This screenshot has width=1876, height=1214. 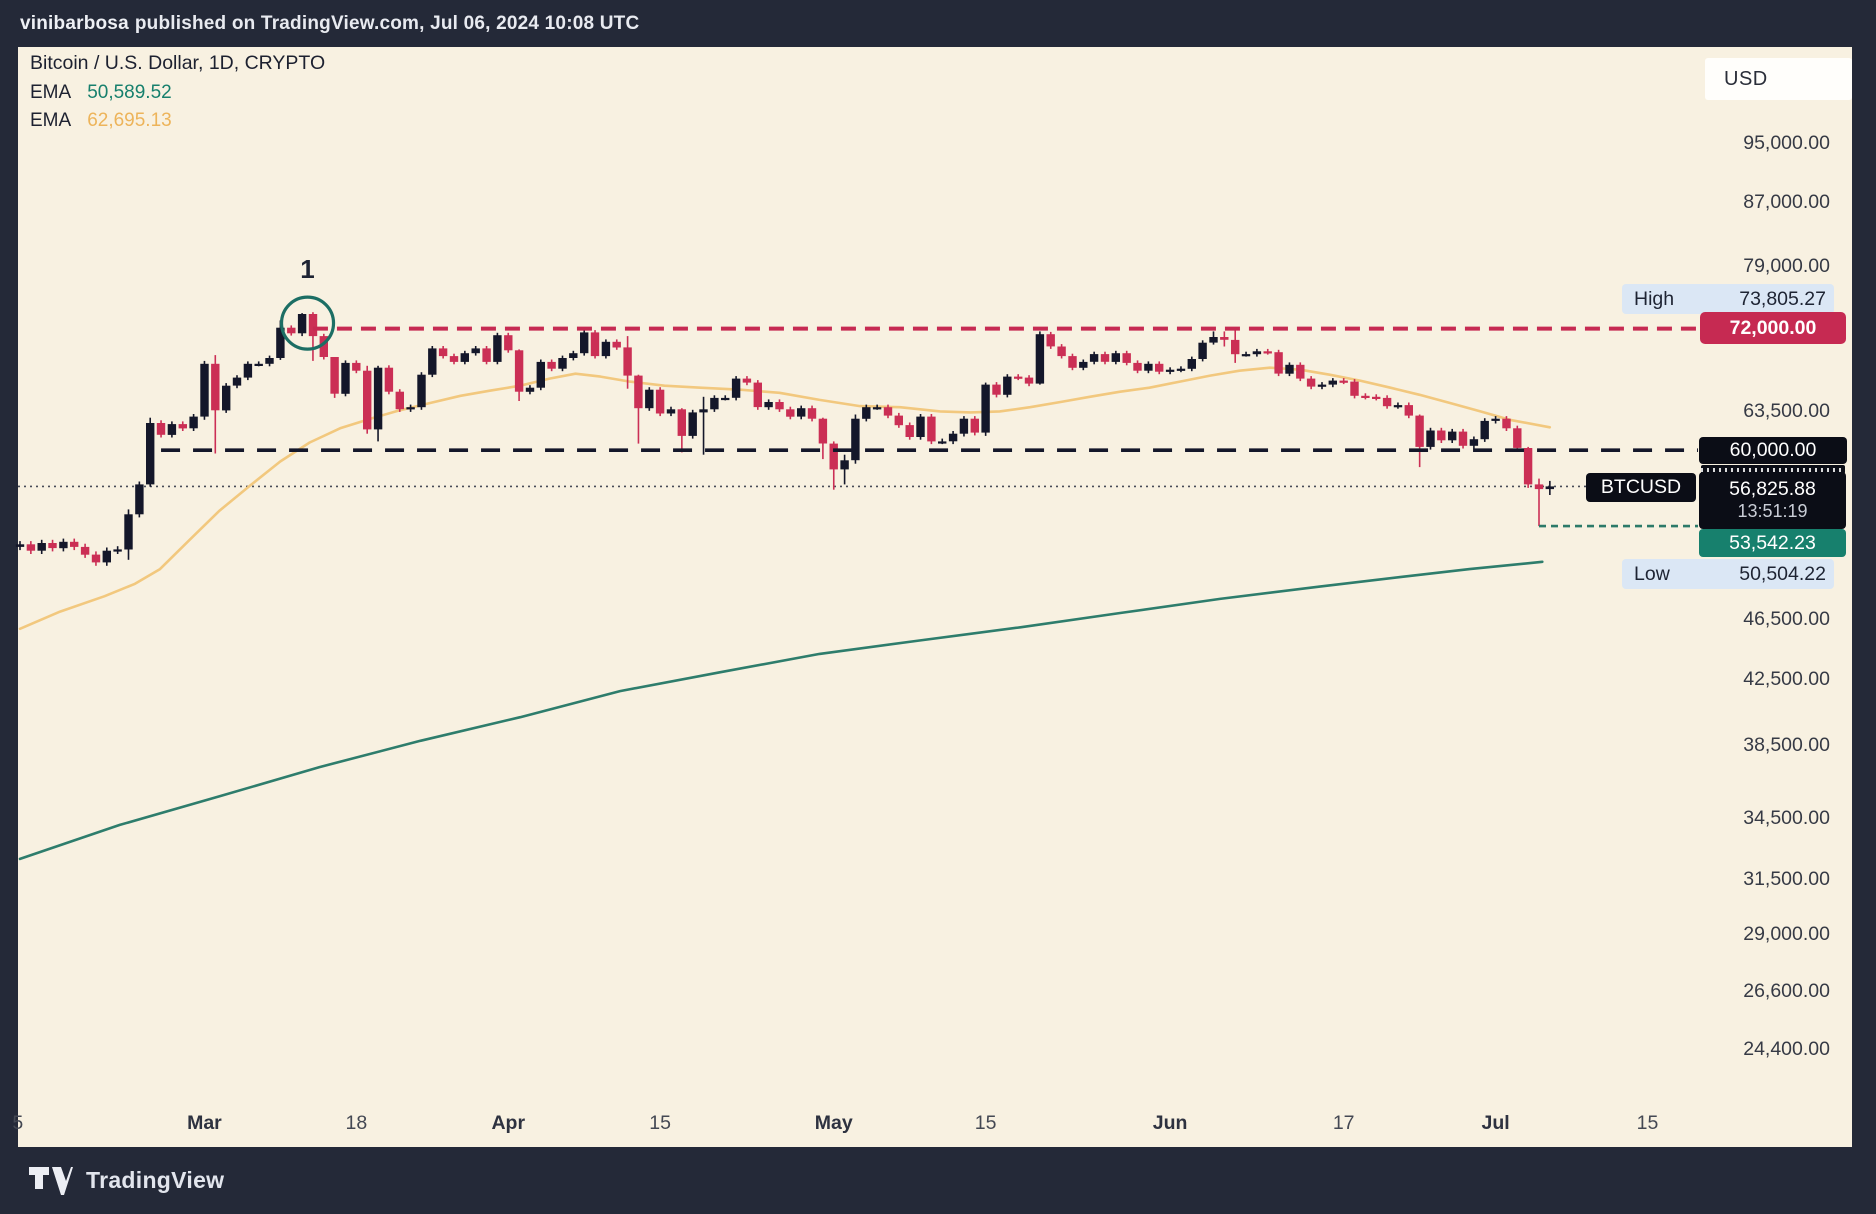 What do you see at coordinates (129, 92) in the screenshot?
I see `ema-slow-value: 50,589.52` at bounding box center [129, 92].